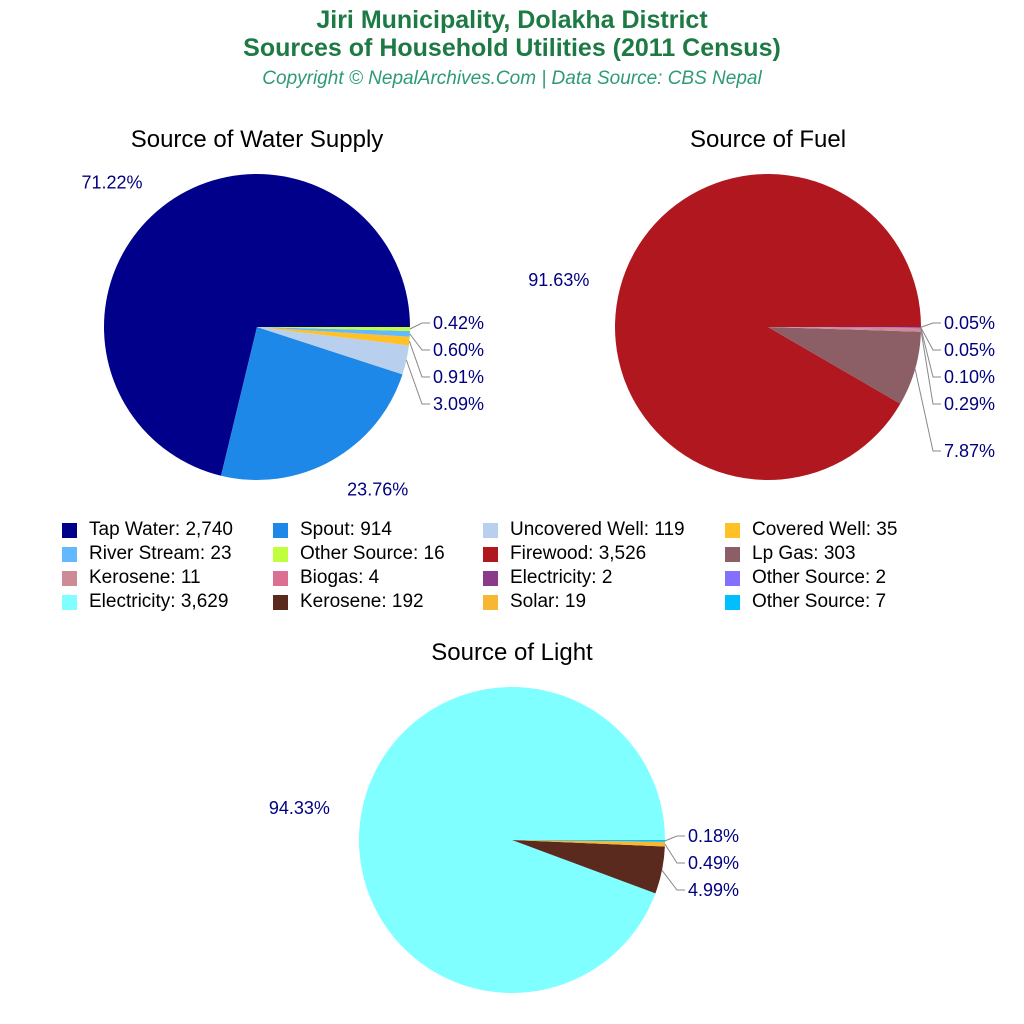 The width and height of the screenshot is (1024, 1024). What do you see at coordinates (257, 139) in the screenshot?
I see `pie-title: Source of Water Supply` at bounding box center [257, 139].